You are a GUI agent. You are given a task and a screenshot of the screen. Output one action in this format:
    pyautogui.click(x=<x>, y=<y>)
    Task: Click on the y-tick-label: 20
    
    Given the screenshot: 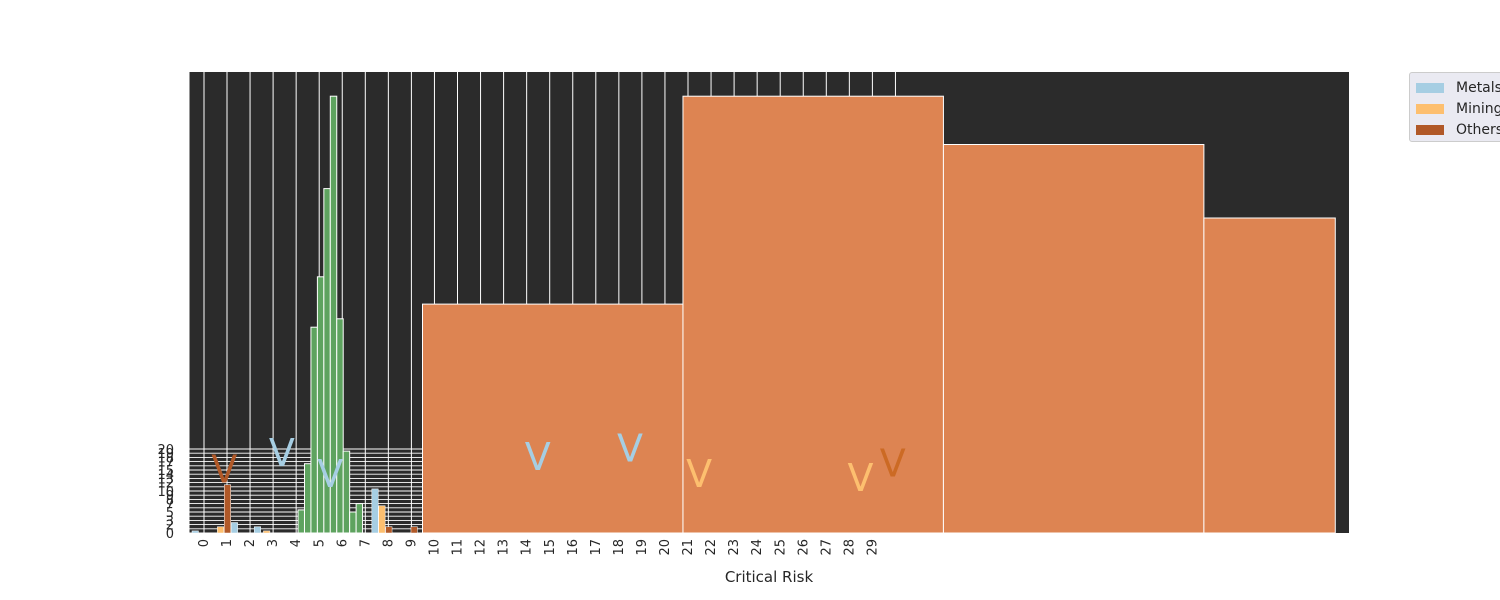 What is the action you would take?
    pyautogui.click(x=165, y=450)
    